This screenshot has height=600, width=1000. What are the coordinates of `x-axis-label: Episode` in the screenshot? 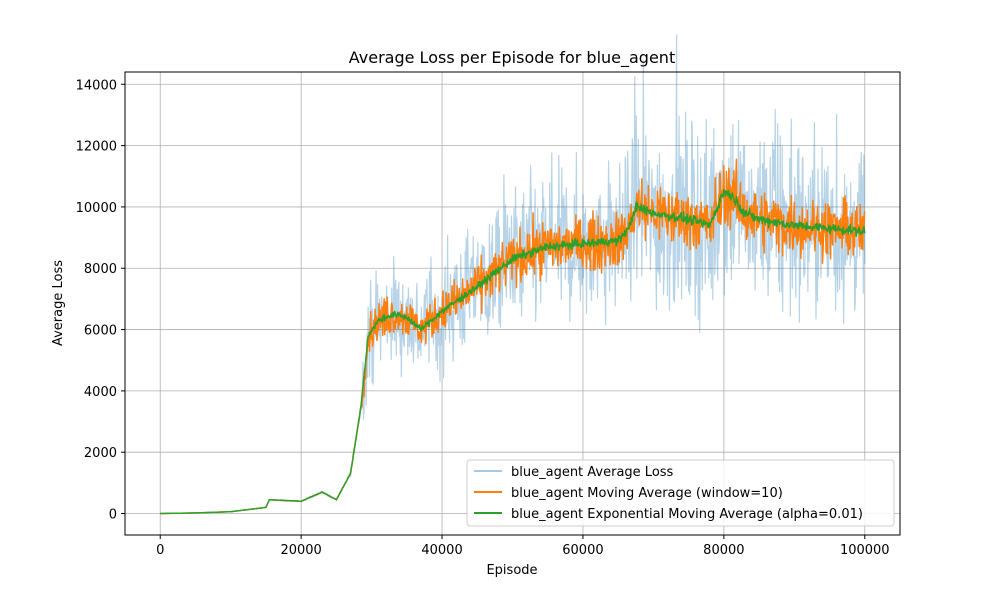 It's located at (511, 570).